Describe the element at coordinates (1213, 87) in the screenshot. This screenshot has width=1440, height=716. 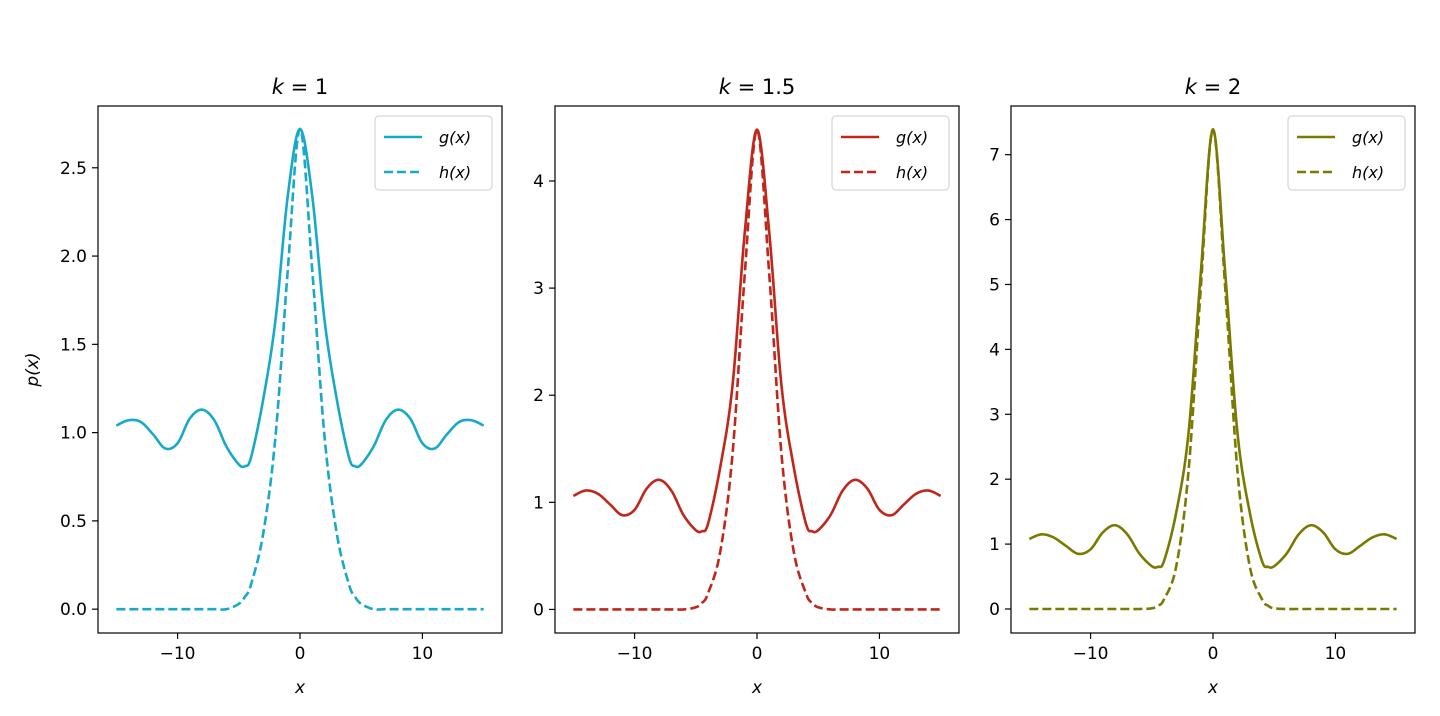
I see `subplot-title: k = 2` at that location.